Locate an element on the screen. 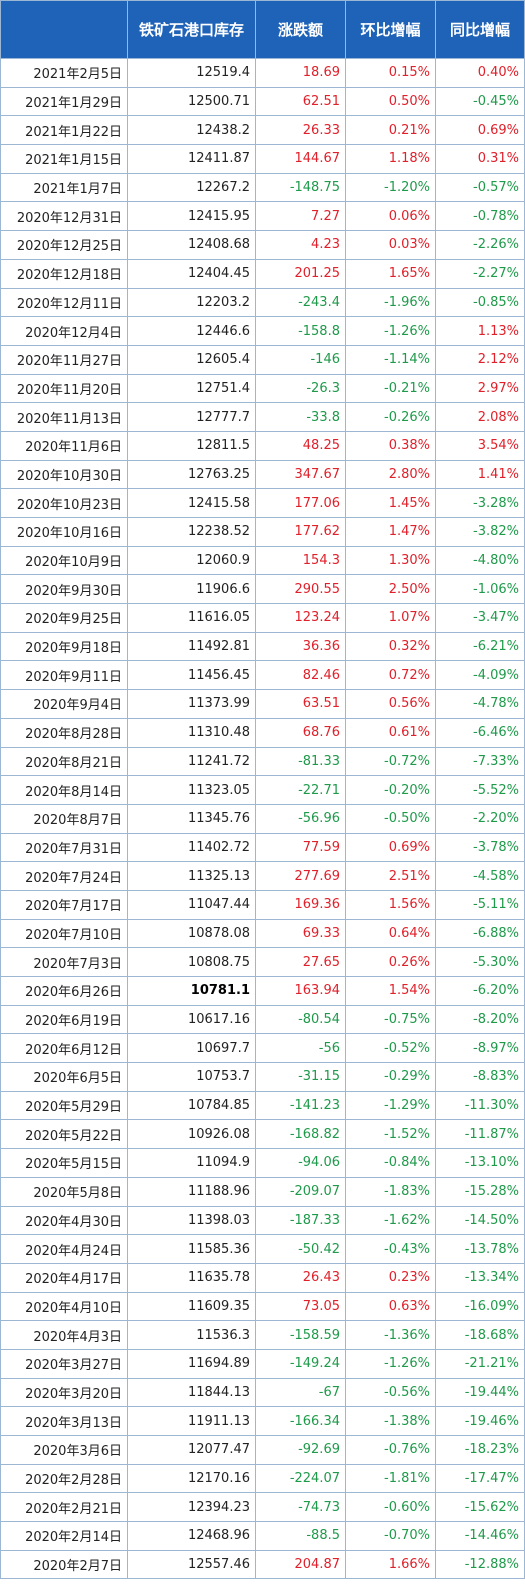 The height and width of the screenshot is (1594, 525). yoy-change-cell: 2.12% is located at coordinates (480, 359).